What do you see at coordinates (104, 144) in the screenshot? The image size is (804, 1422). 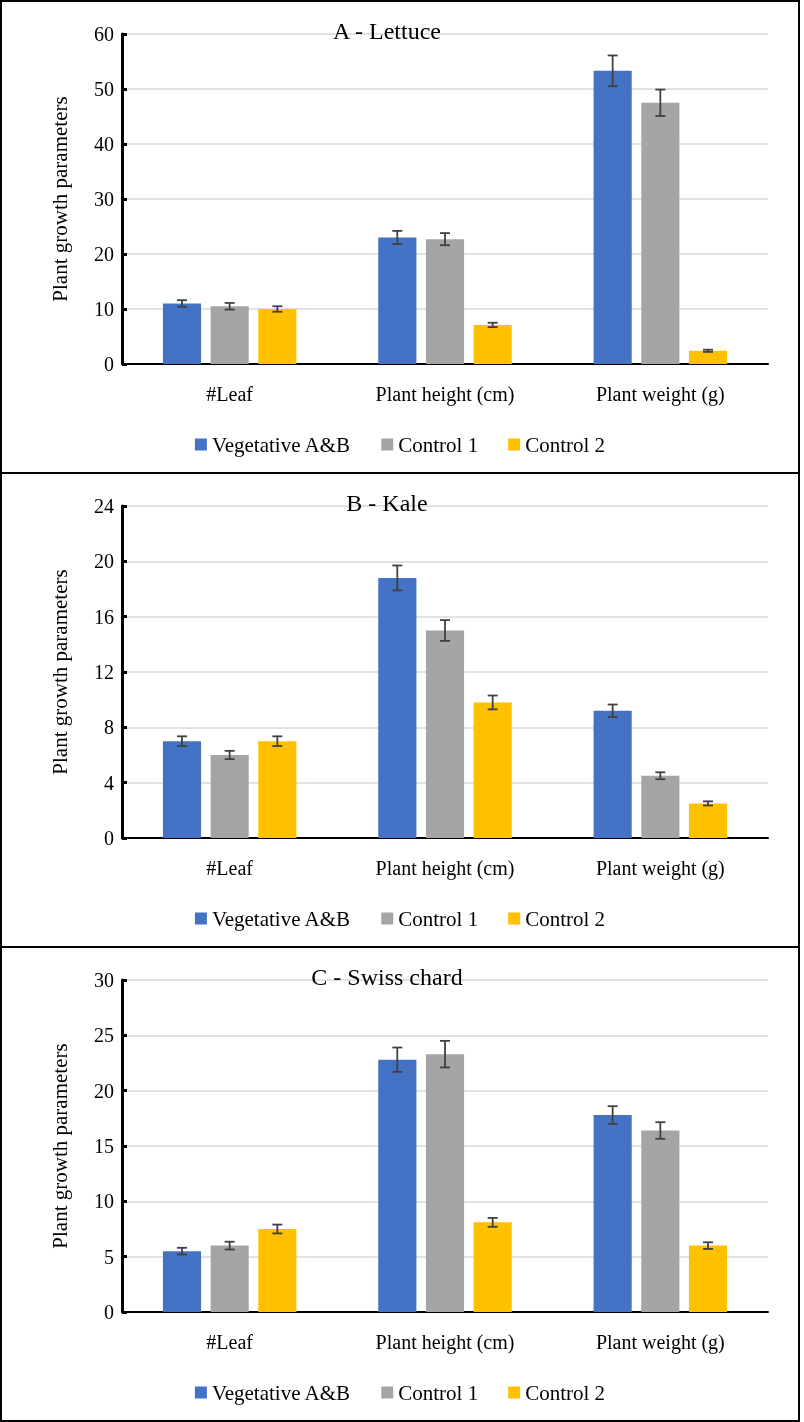 I see `y-tick-label: 40` at bounding box center [104, 144].